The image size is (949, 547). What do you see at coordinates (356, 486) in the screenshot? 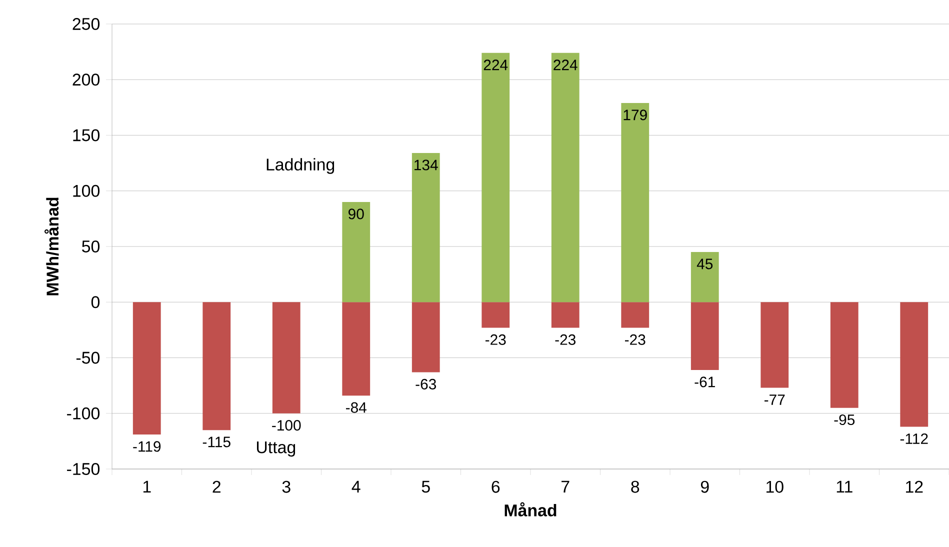
I see `x-tick-label: 4` at bounding box center [356, 486].